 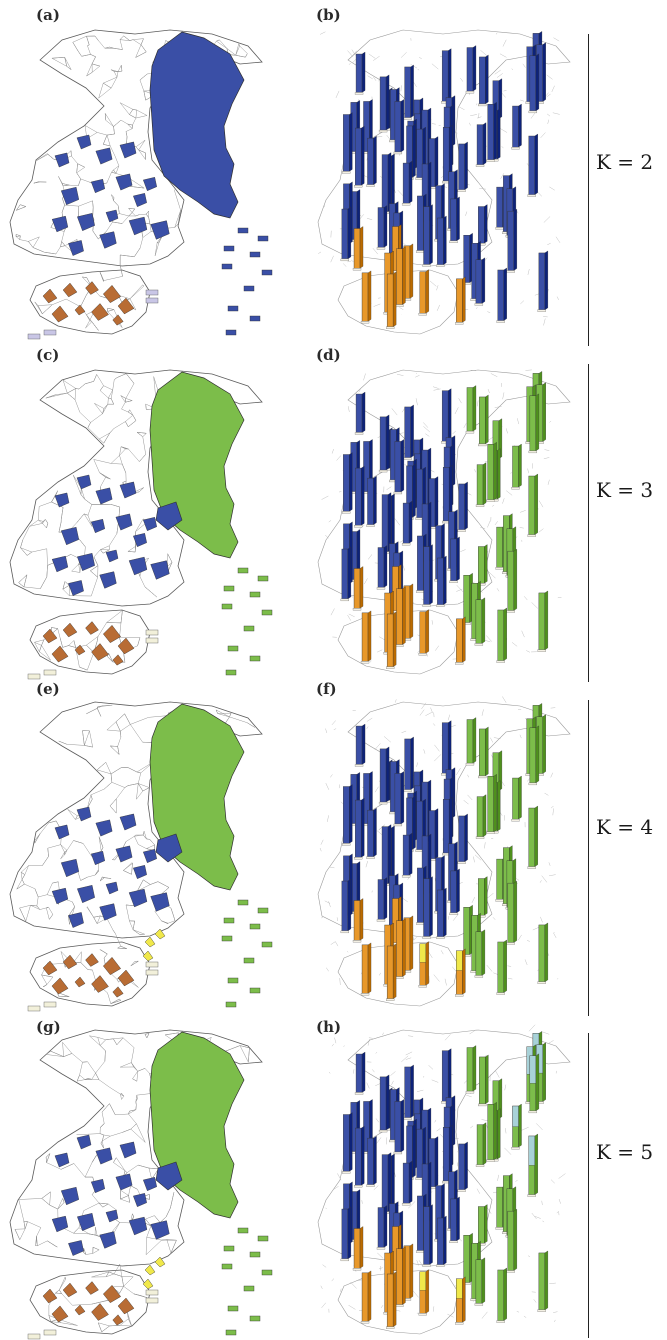 What do you see at coordinates (150, 1170) in the screenshot?
I see `map-g-svg` at bounding box center [150, 1170].